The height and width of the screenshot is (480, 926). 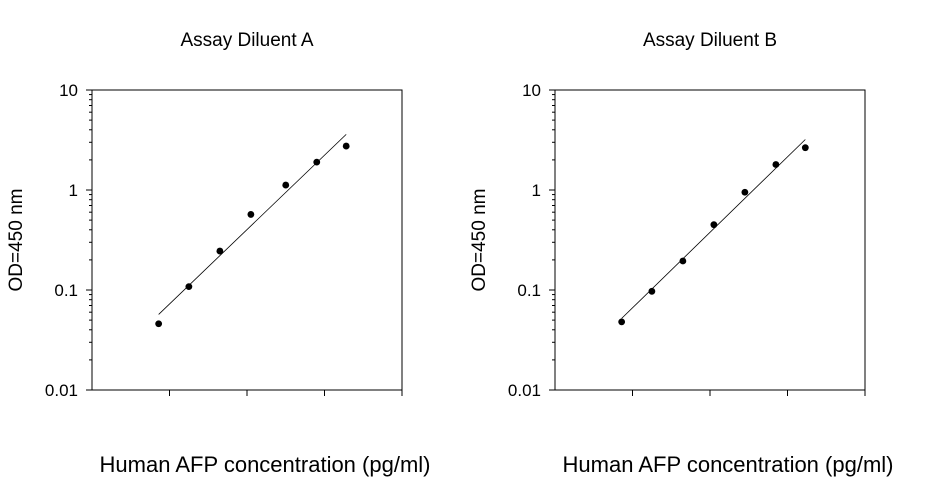 I want to click on chart-title: Assay Diluent B, so click(x=710, y=40).